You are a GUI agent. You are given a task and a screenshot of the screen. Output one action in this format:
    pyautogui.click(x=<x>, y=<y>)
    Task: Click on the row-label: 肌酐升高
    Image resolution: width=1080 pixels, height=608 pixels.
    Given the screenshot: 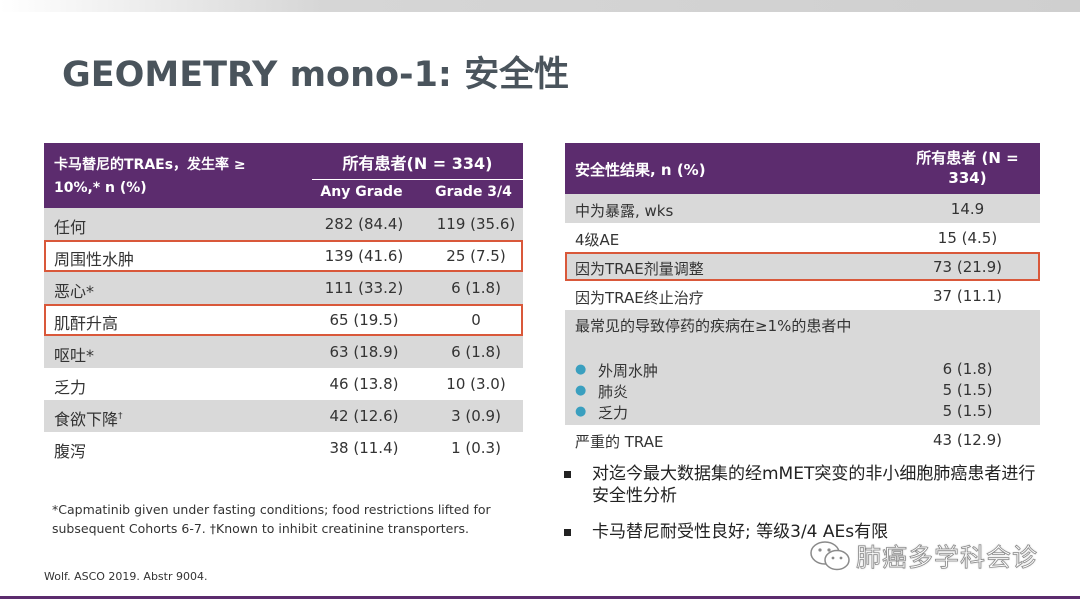 What is the action you would take?
    pyautogui.click(x=86, y=323)
    